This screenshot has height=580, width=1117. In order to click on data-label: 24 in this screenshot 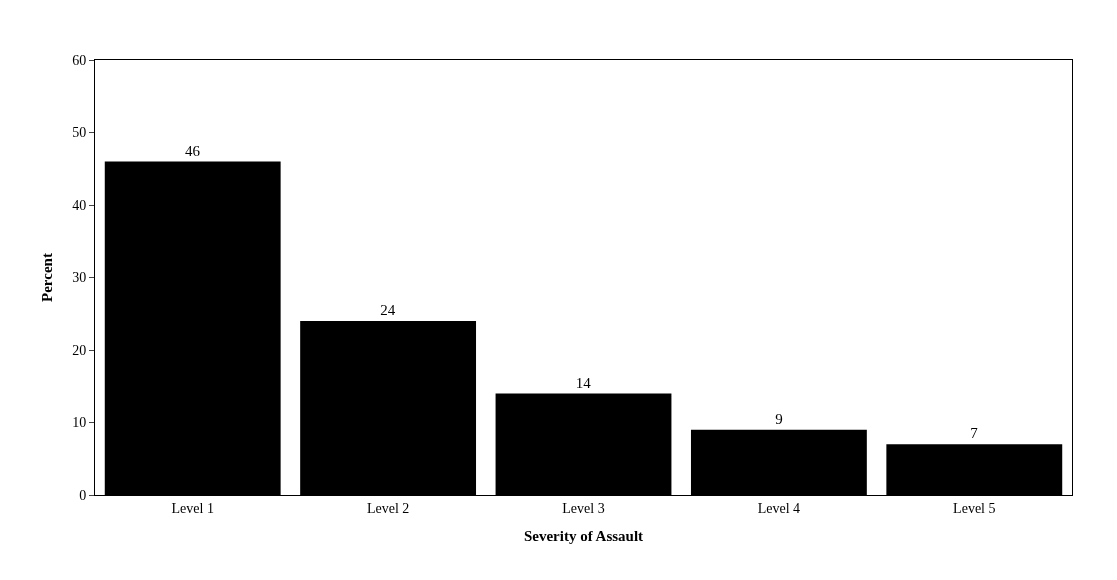, I will do `click(388, 310)`.